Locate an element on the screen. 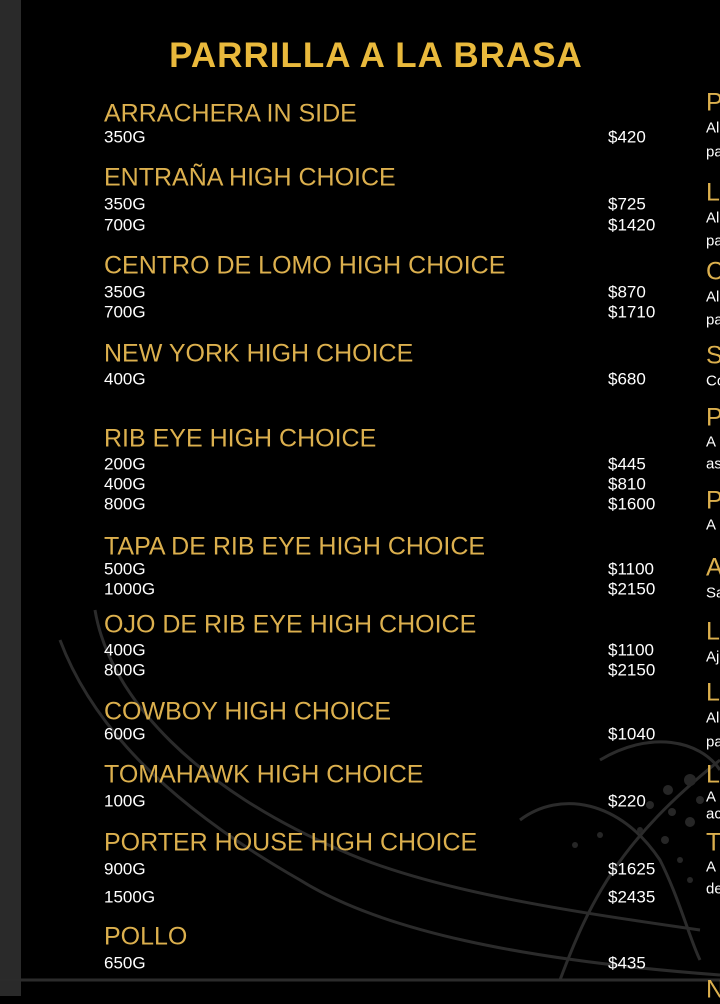  right-item-heading: A is located at coordinates (713, 567).